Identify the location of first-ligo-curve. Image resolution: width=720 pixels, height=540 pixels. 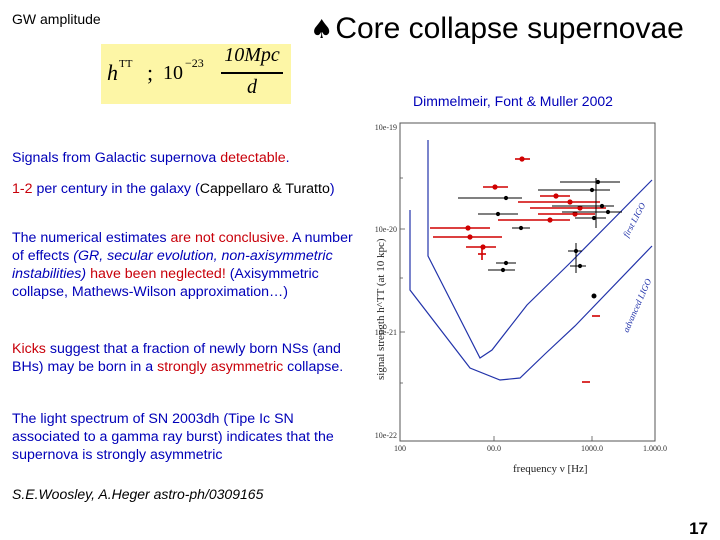
(540, 249).